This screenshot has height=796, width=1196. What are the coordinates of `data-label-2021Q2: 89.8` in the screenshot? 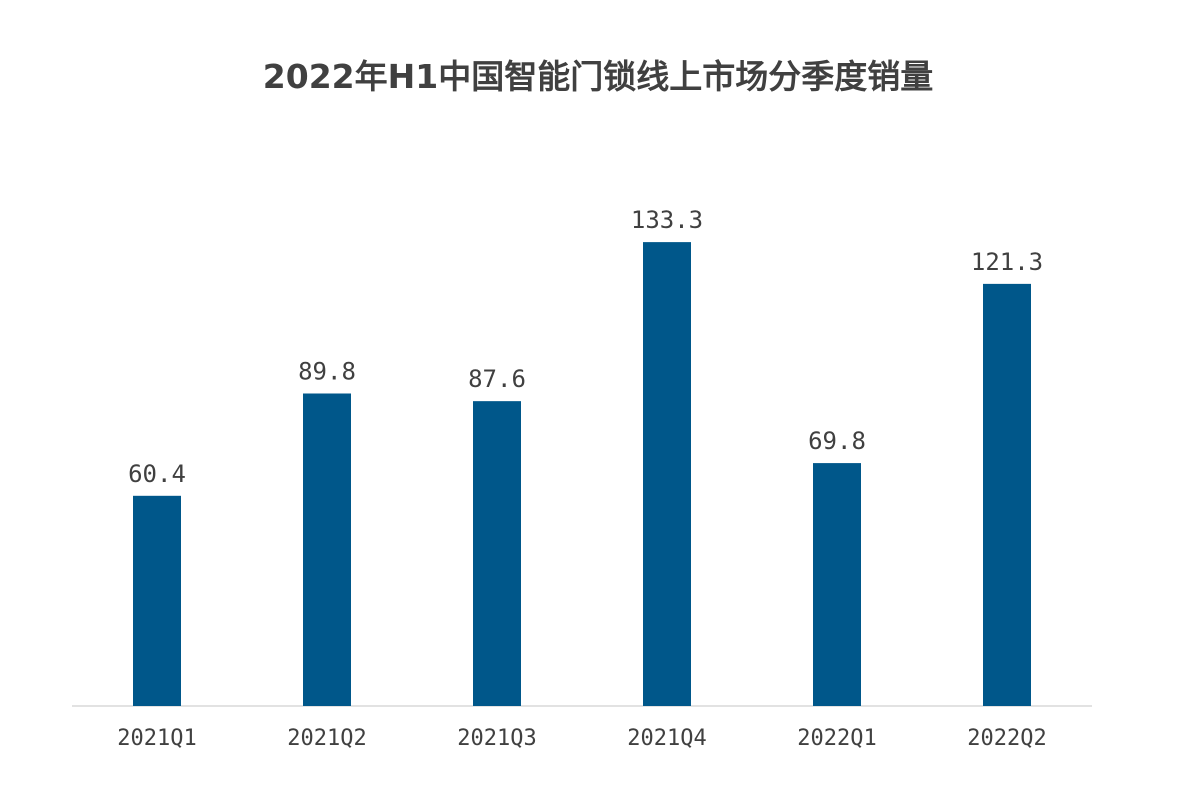 It's located at (327, 371).